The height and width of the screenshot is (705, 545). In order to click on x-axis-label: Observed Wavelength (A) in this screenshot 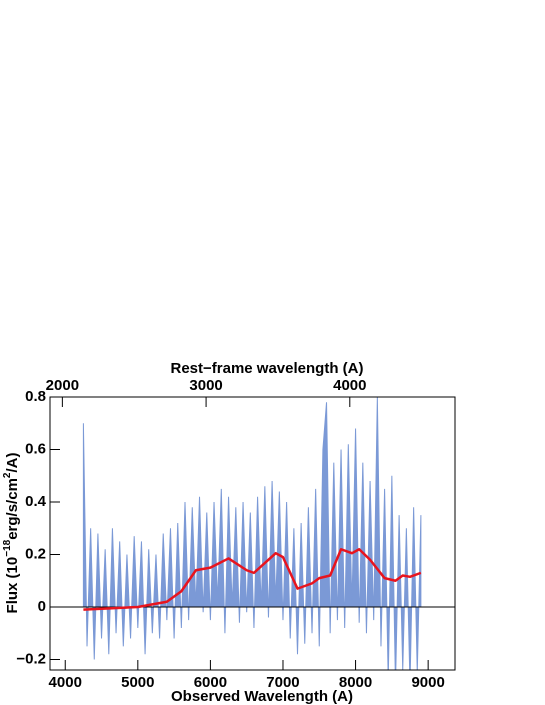, I will do `click(262, 696)`.